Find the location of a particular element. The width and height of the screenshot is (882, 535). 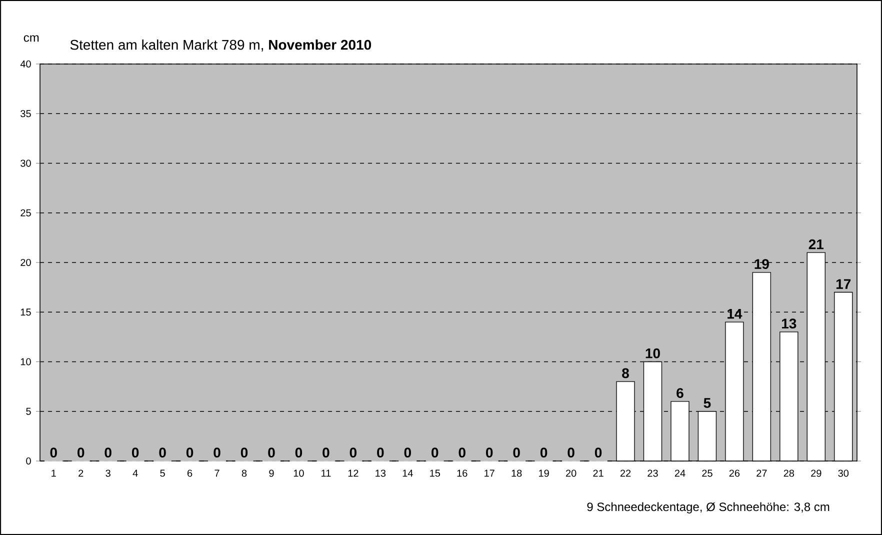

y-tick-label: 35 is located at coordinates (25, 114).